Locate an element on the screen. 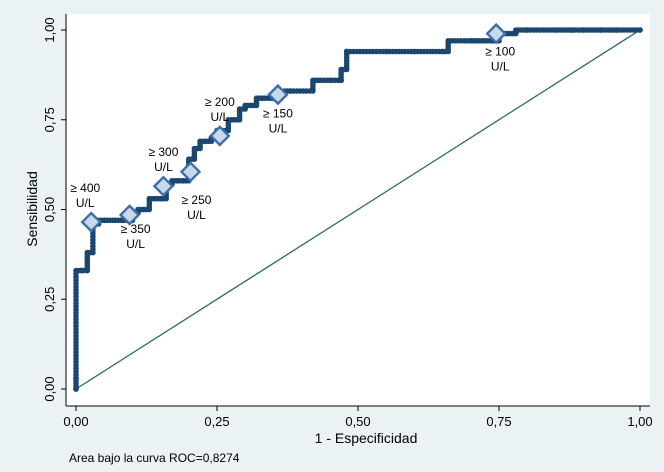 This screenshot has width=664, height=472. x-tick-label: 0,50 is located at coordinates (357, 421).